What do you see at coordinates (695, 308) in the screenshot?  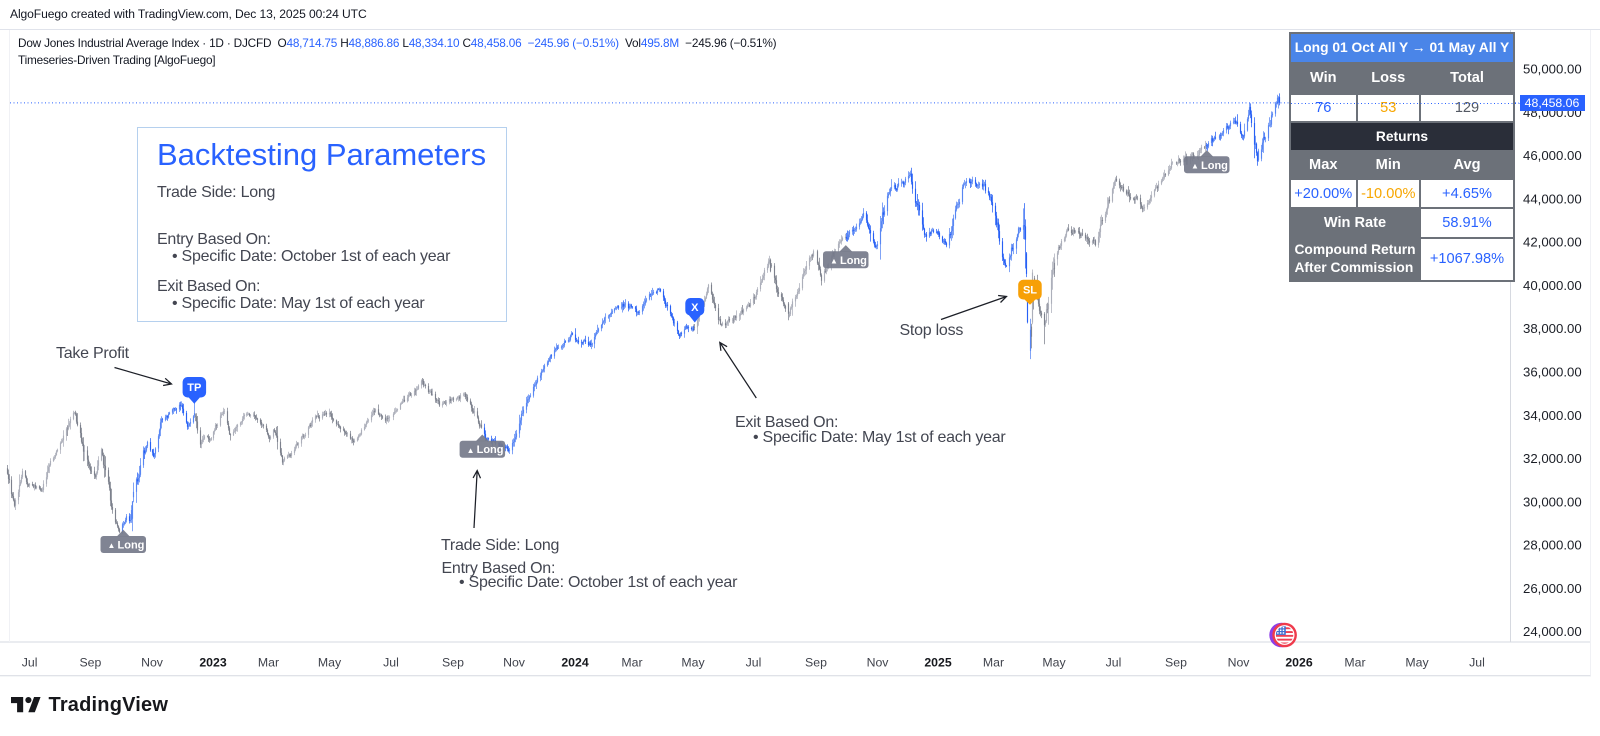 I see `svg-text: X` at bounding box center [695, 308].